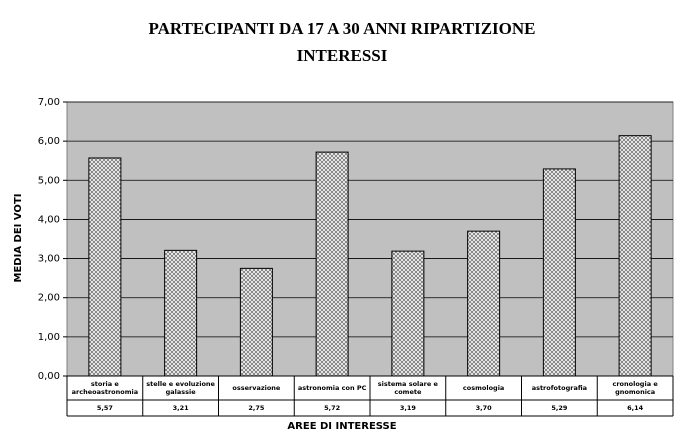 Image resolution: width=685 pixels, height=435 pixels. Describe the element at coordinates (256, 408) in the screenshot. I see `table-cell: 2,75` at that location.